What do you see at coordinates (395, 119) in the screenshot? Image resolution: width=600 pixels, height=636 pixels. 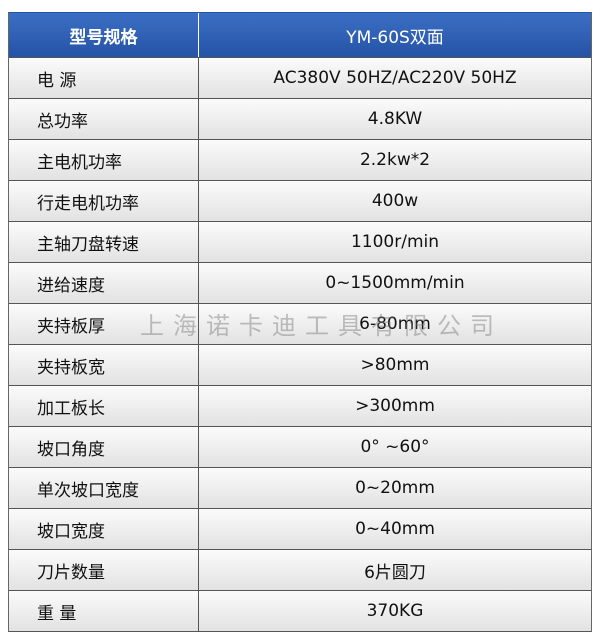 I see `param-value: 4.8KW` at bounding box center [395, 119].